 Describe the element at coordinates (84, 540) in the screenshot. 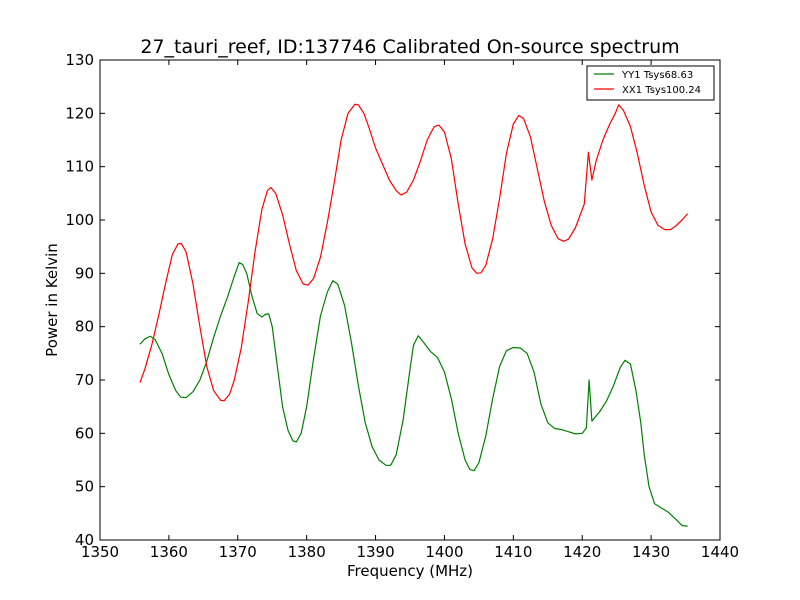

I see `y-tick-label: 40` at that location.